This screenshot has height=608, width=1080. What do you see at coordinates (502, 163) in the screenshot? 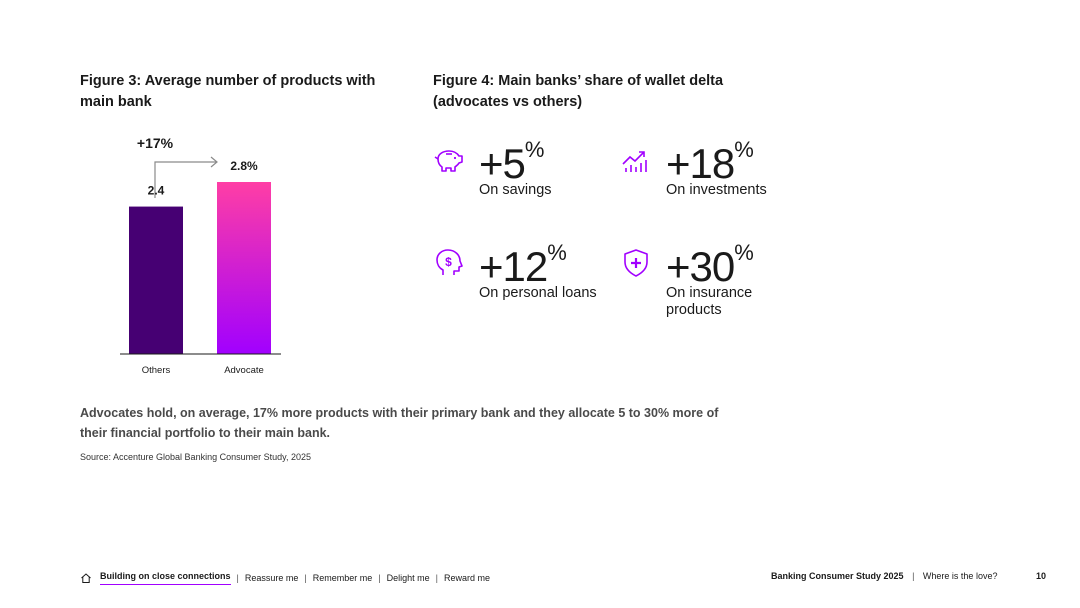
I see `stat-number: +5` at bounding box center [502, 163].